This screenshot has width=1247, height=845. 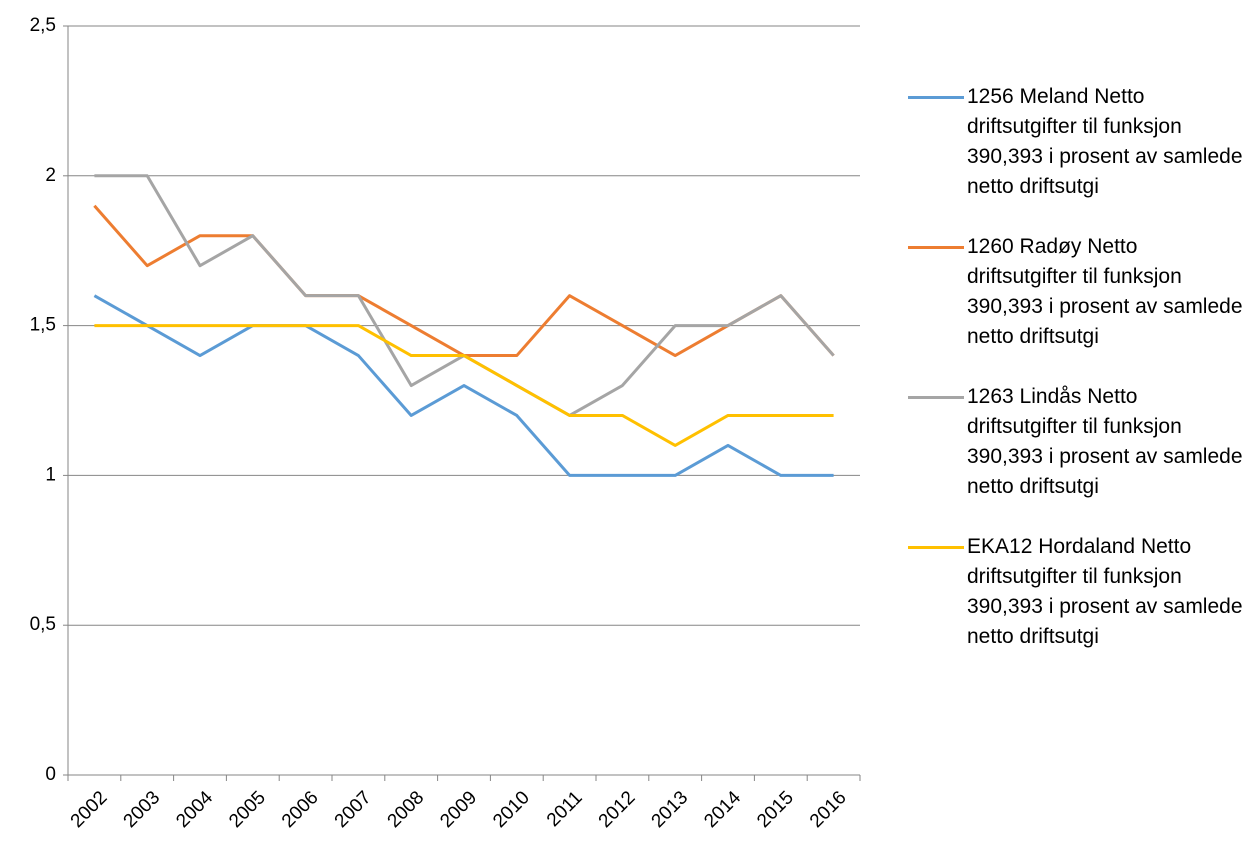 What do you see at coordinates (565, 809) in the screenshot?
I see `x-tick-label: 2011` at bounding box center [565, 809].